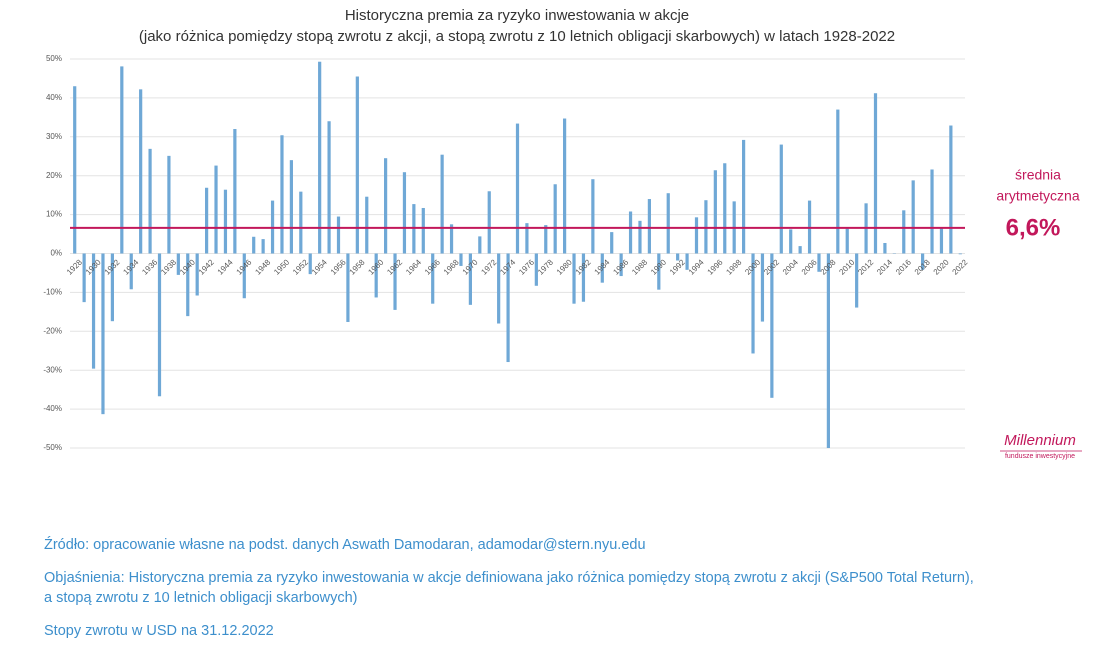  What do you see at coordinates (1038, 175) in the screenshot?
I see `mean-caption: średnia` at bounding box center [1038, 175].